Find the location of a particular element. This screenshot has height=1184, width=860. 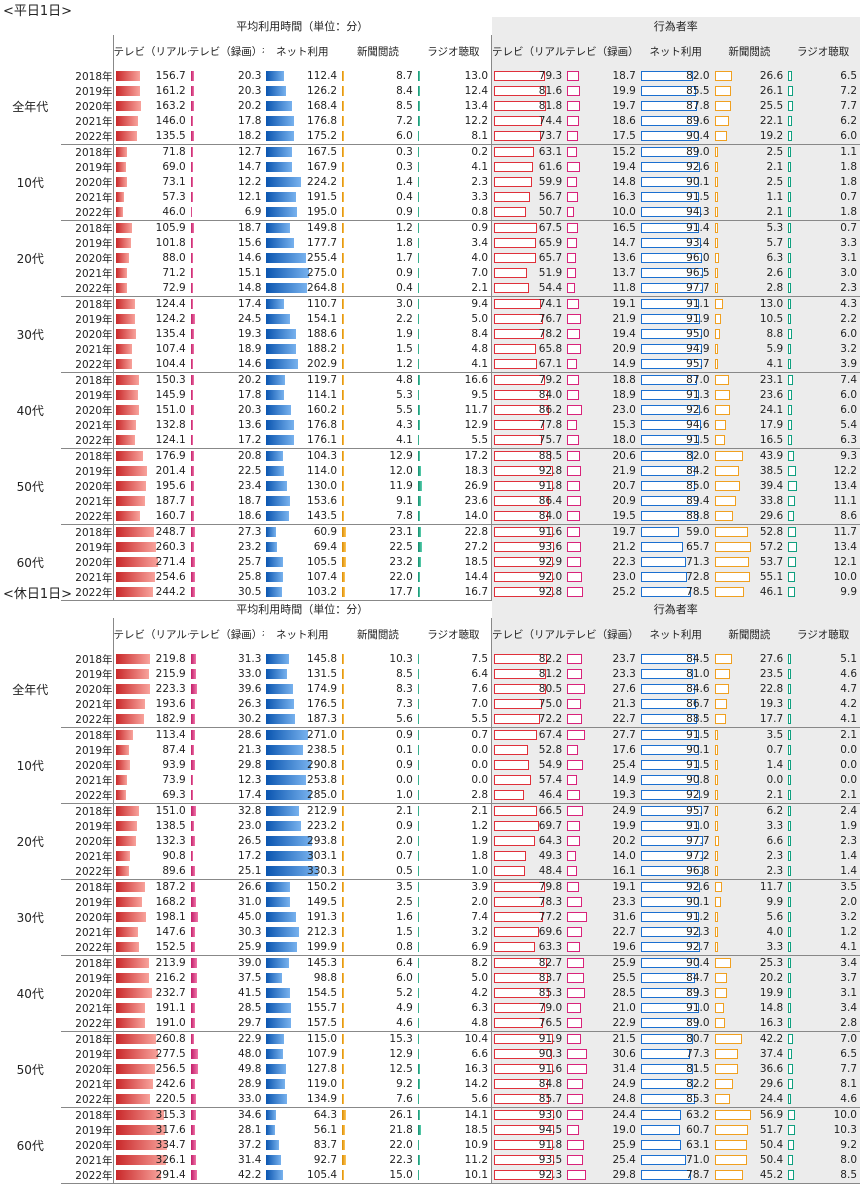

time-cell: 3.0 is located at coordinates (378, 305).